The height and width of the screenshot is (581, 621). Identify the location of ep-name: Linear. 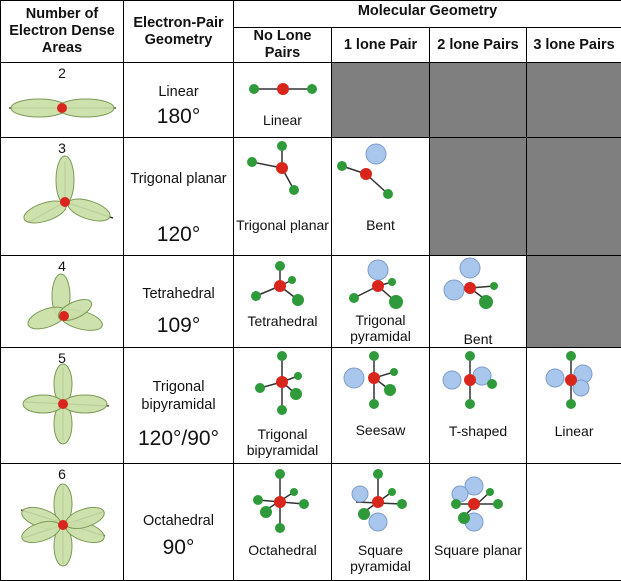
(178, 92).